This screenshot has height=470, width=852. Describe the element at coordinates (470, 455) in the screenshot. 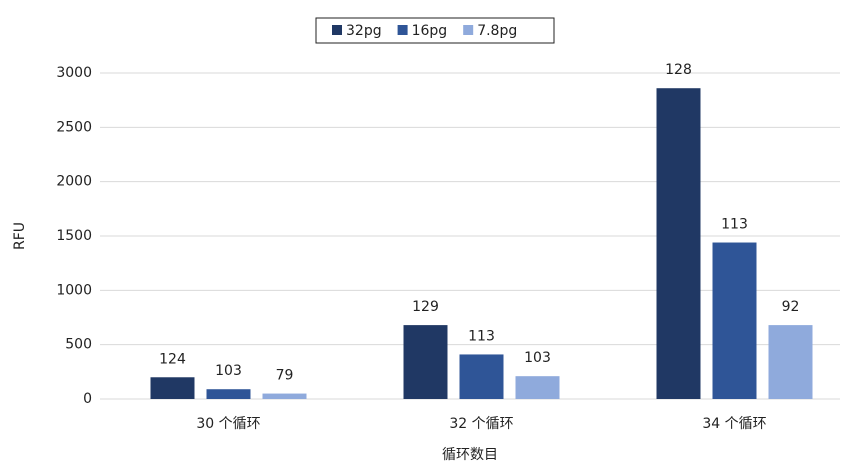

I see `x-axis-title: 循环数目` at that location.